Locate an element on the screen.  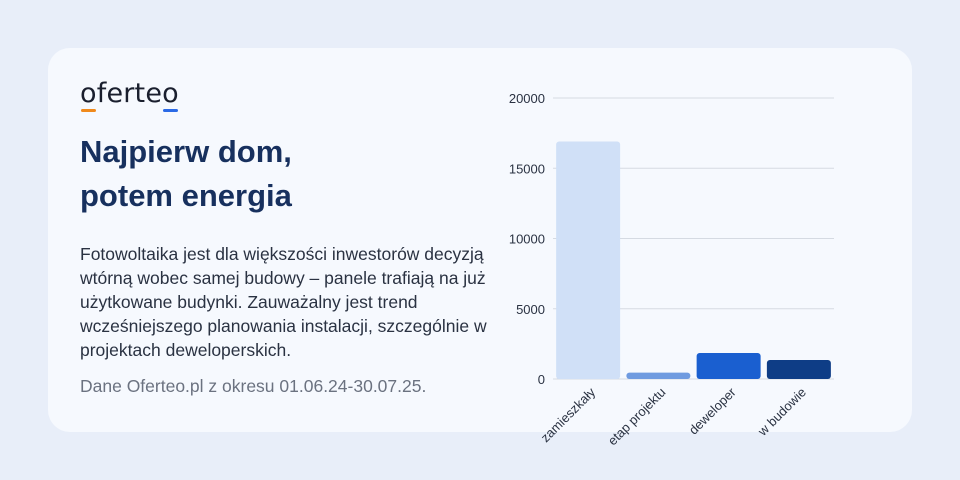
headline: Najpierw dom, potem energia is located at coordinates (186, 174).